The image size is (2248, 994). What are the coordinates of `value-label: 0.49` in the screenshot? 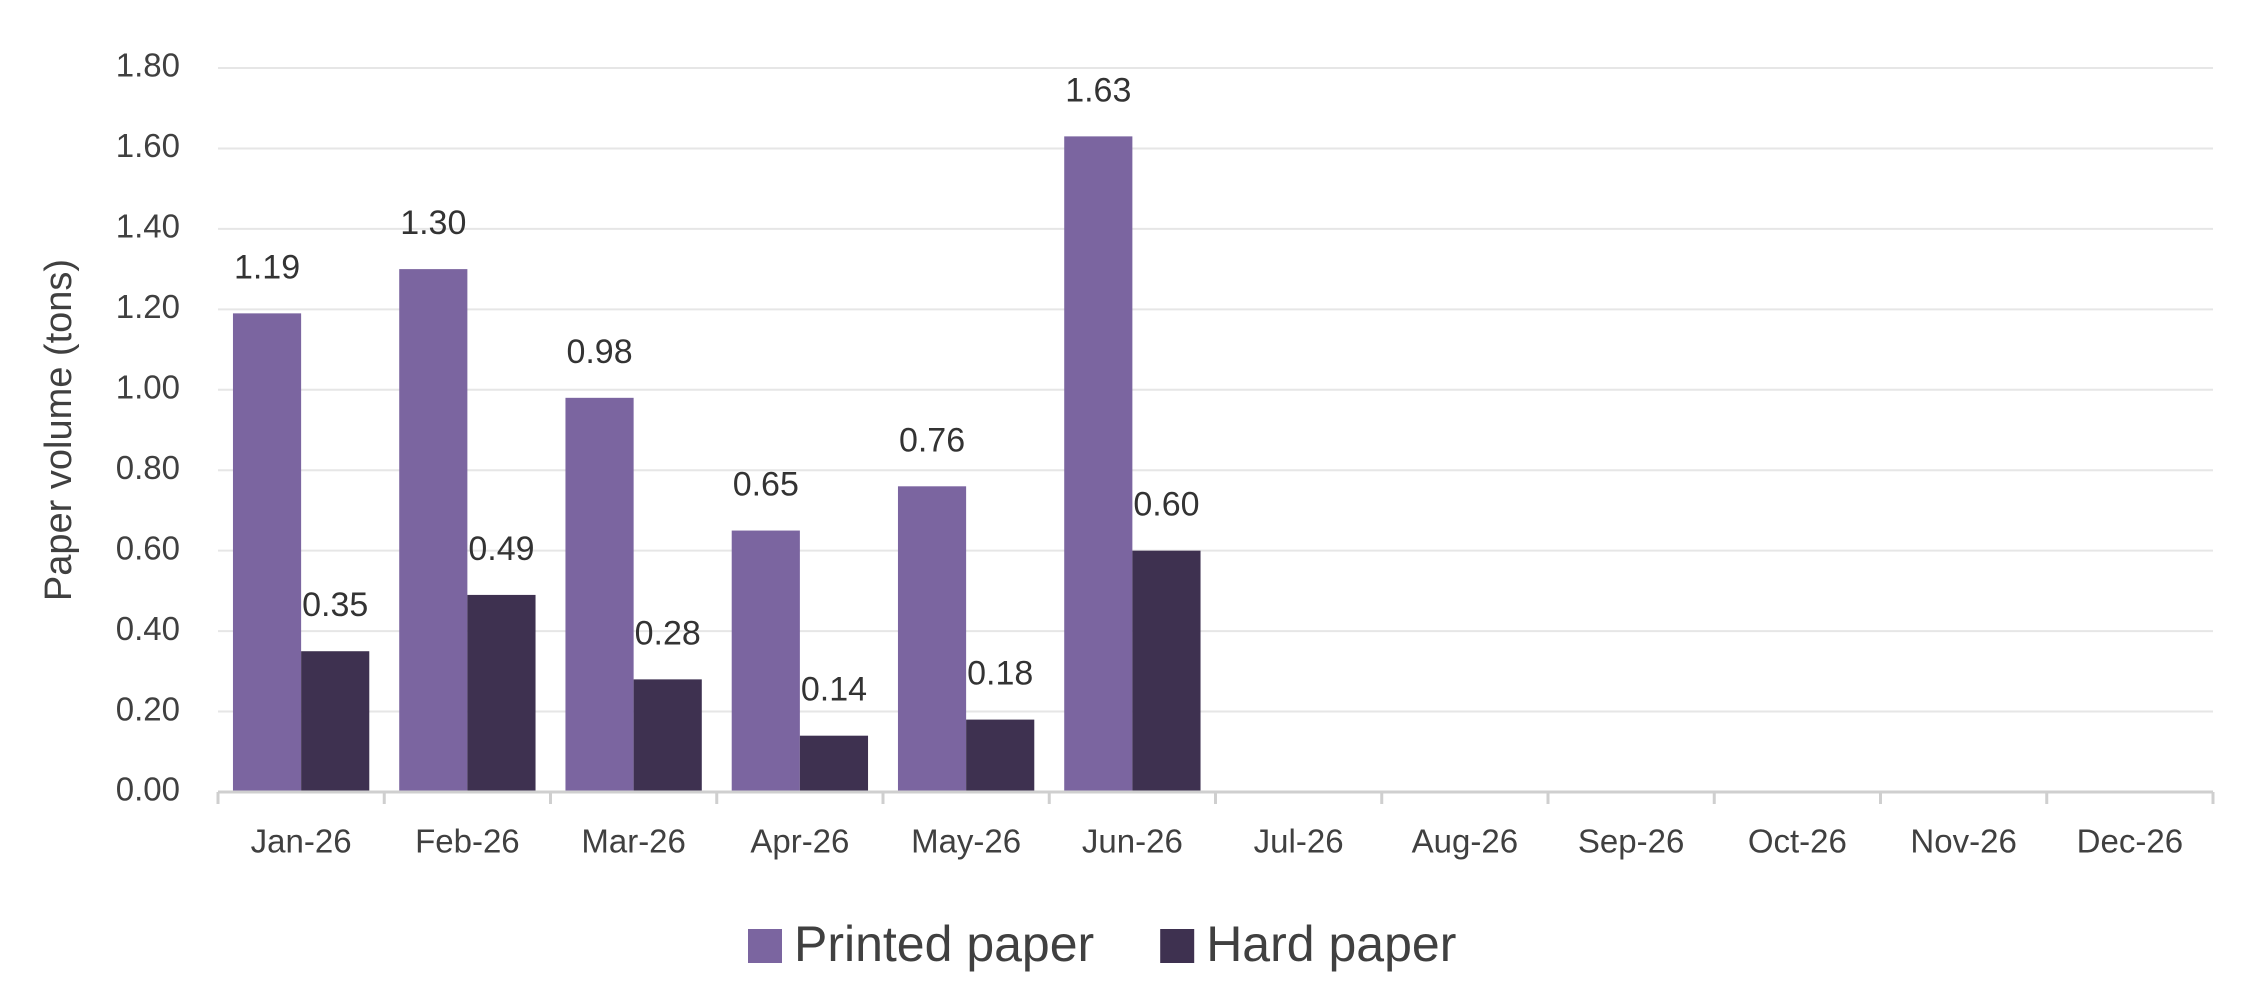 It's located at (501, 549).